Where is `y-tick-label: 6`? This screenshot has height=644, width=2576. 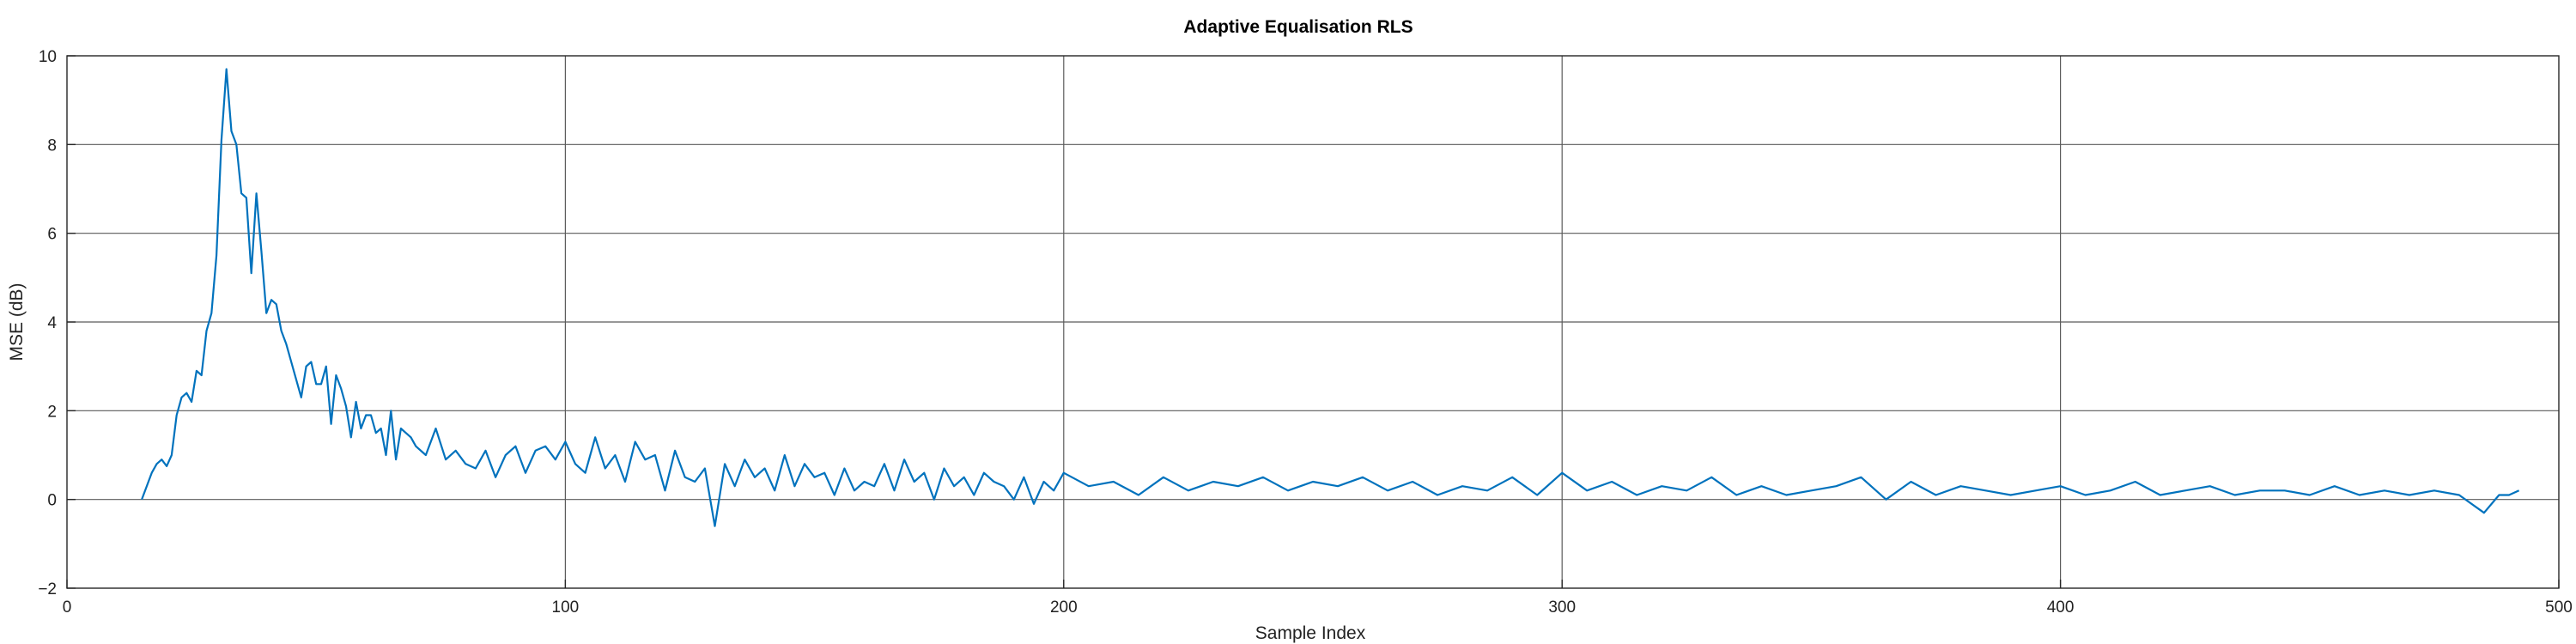
y-tick-label: 6 is located at coordinates (52, 235).